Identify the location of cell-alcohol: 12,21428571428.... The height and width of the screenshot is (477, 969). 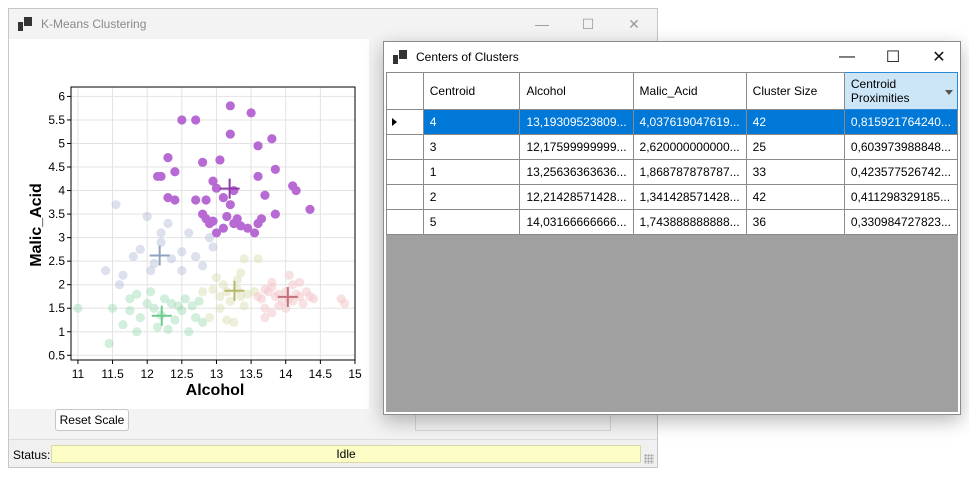
(576, 197).